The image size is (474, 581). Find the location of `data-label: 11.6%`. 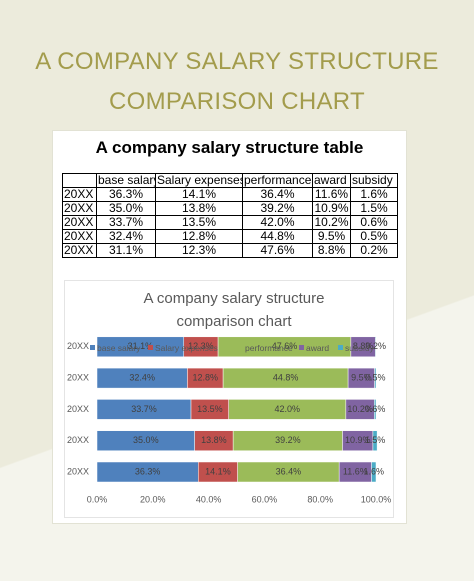

data-label: 11.6% is located at coordinates (355, 471).